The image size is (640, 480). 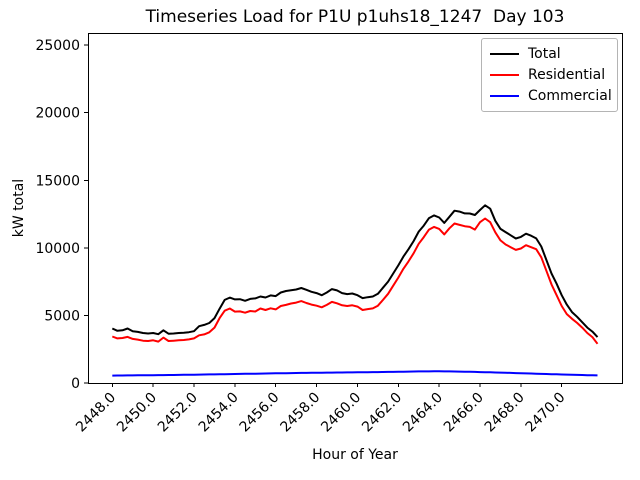 I want to click on x-tick-label: 2460.0, so click(x=341, y=413).